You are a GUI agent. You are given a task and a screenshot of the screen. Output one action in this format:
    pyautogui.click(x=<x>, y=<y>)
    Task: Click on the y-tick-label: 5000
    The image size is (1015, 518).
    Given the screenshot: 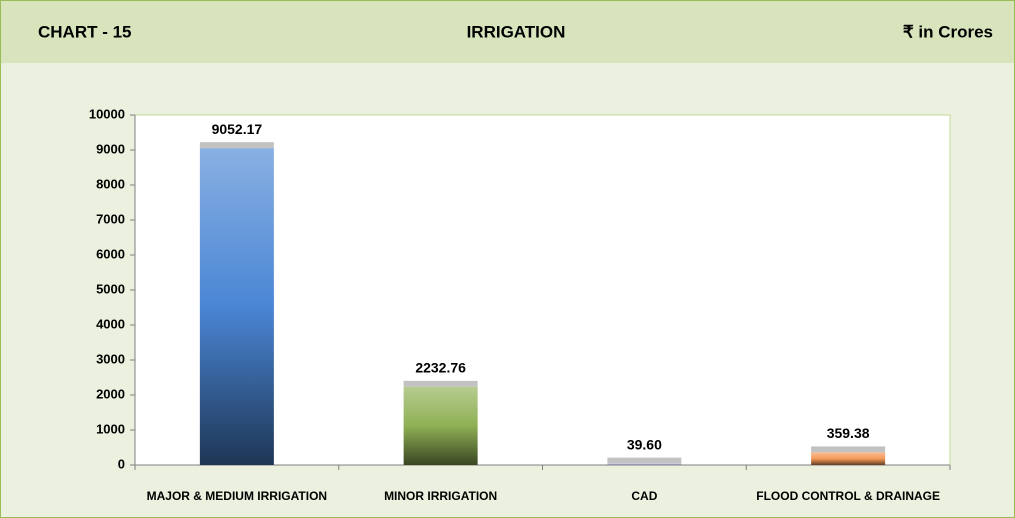 What is the action you would take?
    pyautogui.click(x=110, y=288)
    